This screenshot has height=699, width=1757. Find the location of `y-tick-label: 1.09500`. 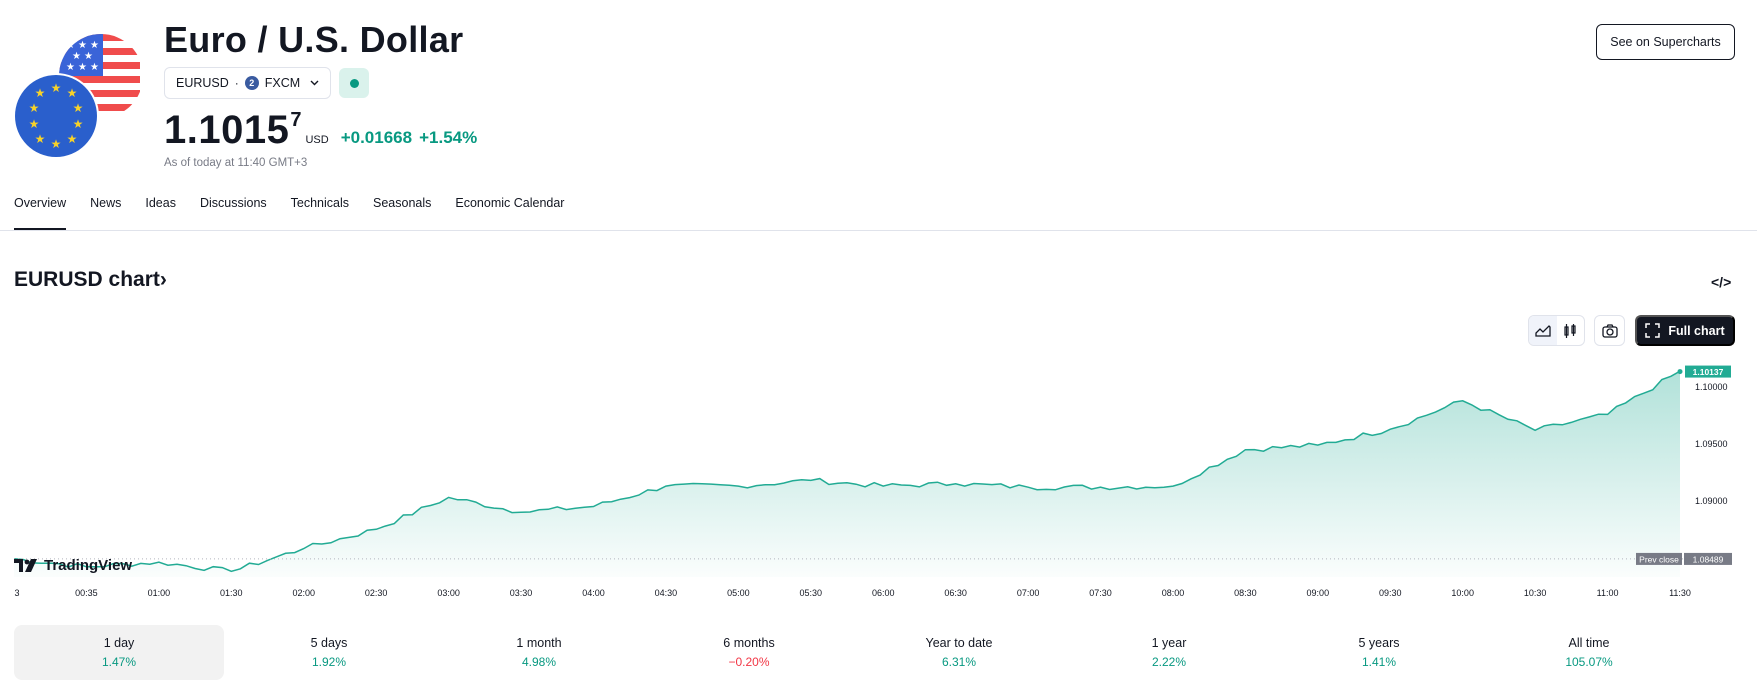

y-tick-label: 1.09500 is located at coordinates (1711, 444).